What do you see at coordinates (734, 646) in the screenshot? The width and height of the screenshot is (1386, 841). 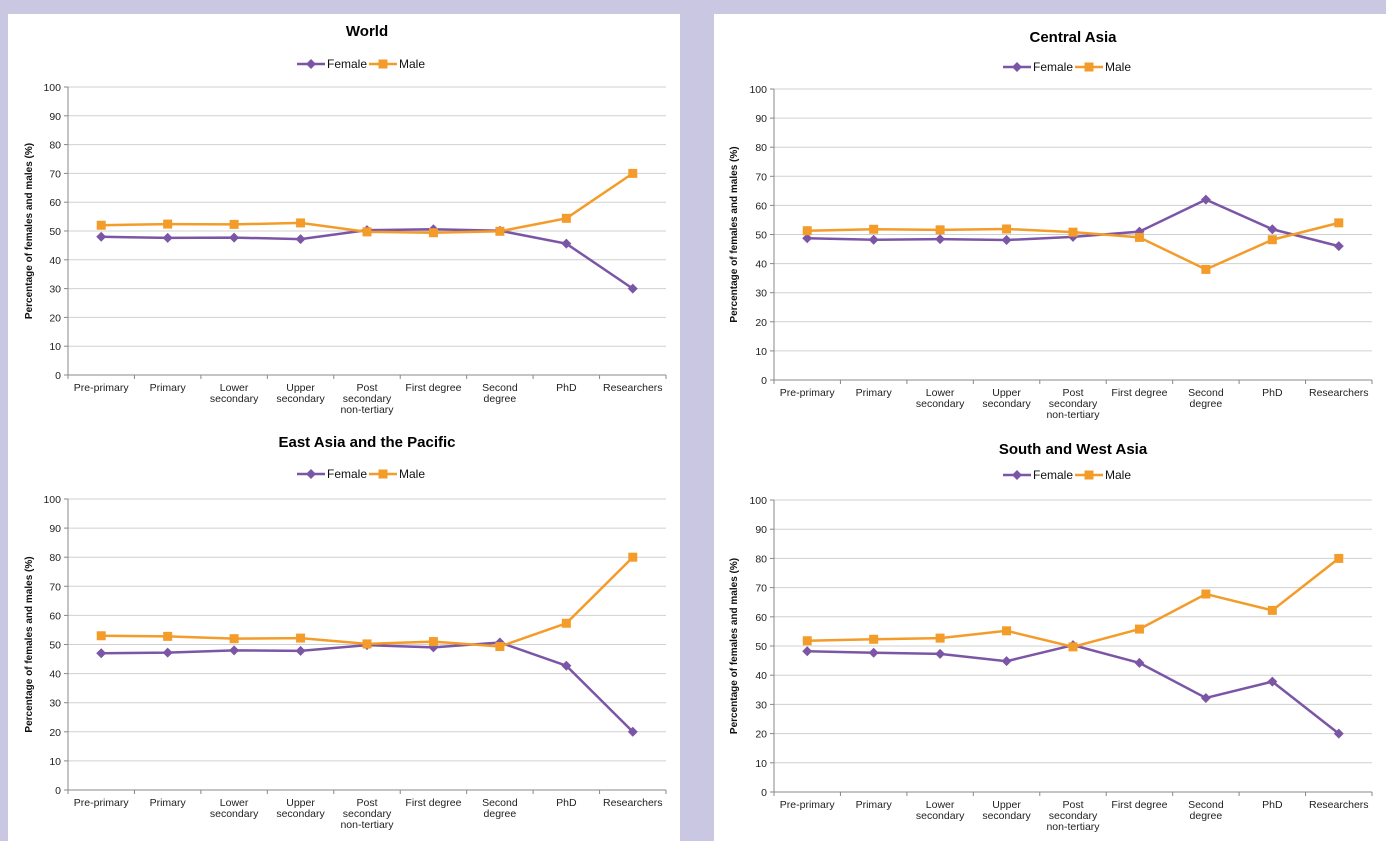 I see `y-axis-label: Percentage of females and males (%)` at bounding box center [734, 646].